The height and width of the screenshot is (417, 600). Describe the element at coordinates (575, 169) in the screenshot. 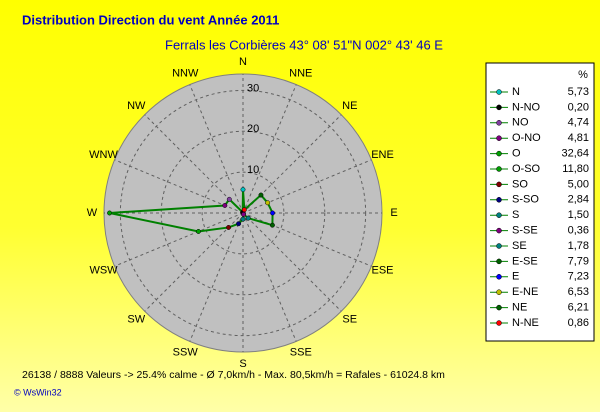

I see `legend-value: 11,80` at that location.